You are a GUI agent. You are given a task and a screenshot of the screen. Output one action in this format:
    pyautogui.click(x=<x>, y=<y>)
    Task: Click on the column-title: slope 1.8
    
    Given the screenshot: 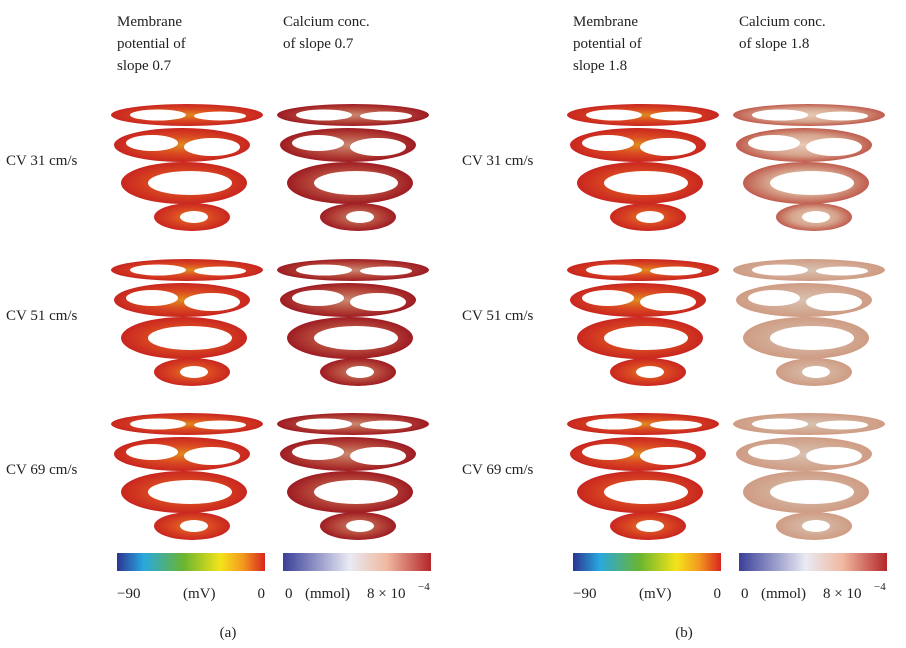 What is the action you would take?
    pyautogui.click(x=600, y=66)
    